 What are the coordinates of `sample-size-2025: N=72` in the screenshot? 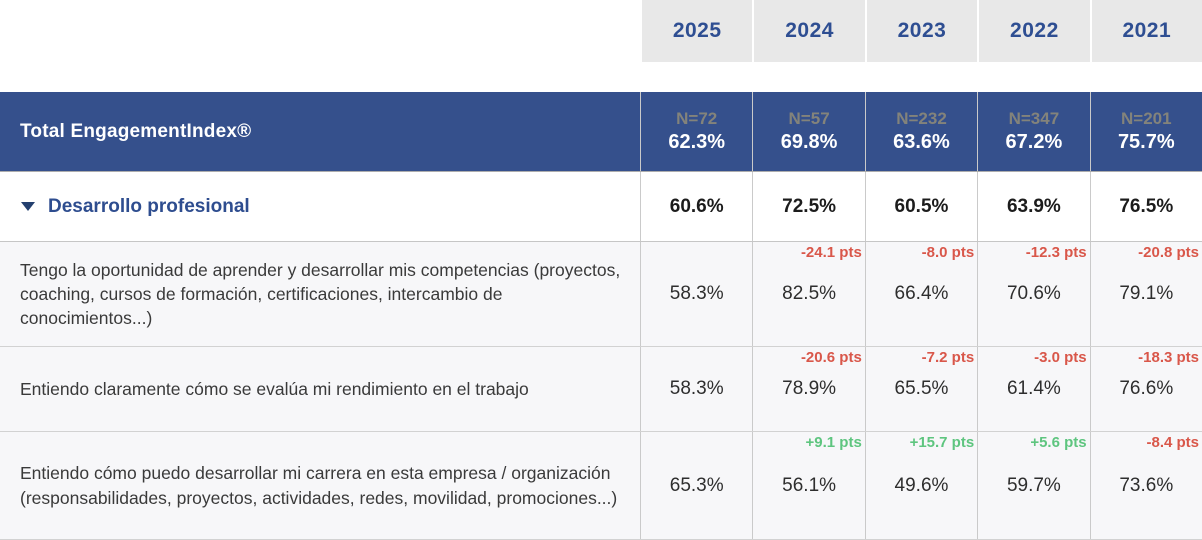 It's located at (697, 118).